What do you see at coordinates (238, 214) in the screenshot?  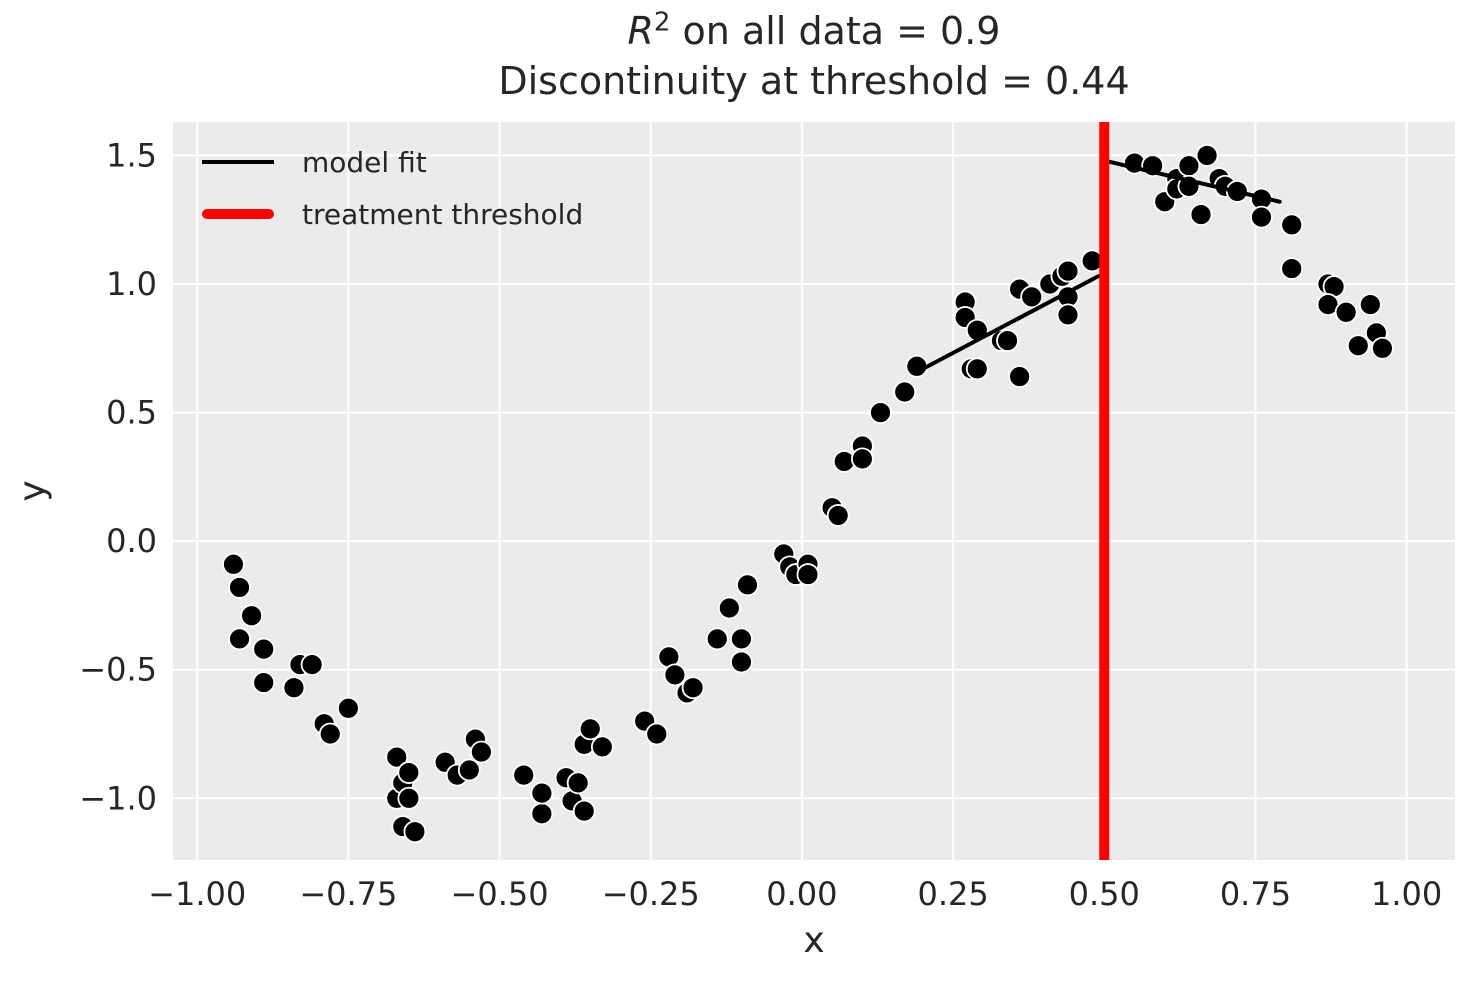 I see `threshold-line-swatch` at bounding box center [238, 214].